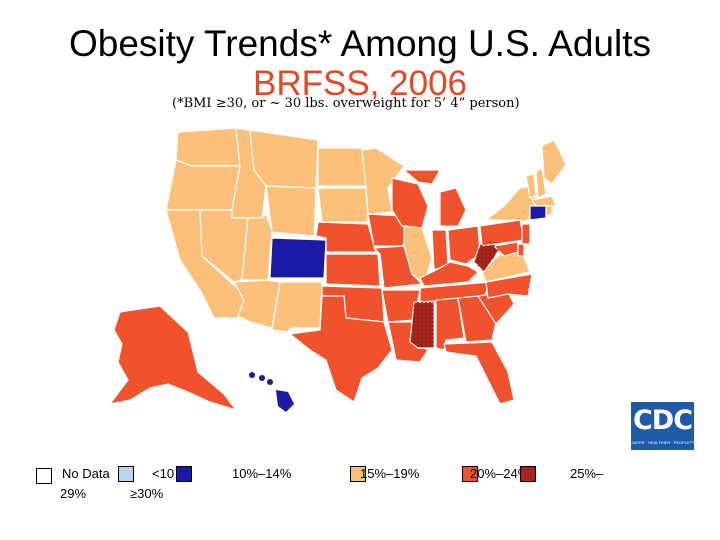 Image resolution: width=720 pixels, height=540 pixels. Describe the element at coordinates (257, 304) in the screenshot. I see `state-arizona` at that location.